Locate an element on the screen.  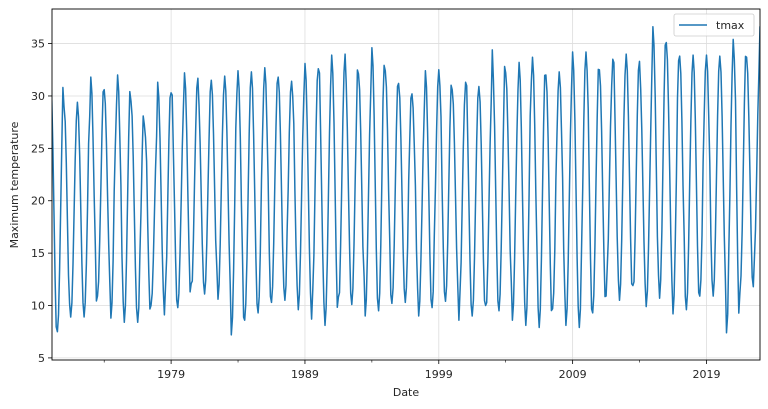
x-tick-label: 1999 is located at coordinates (439, 374).